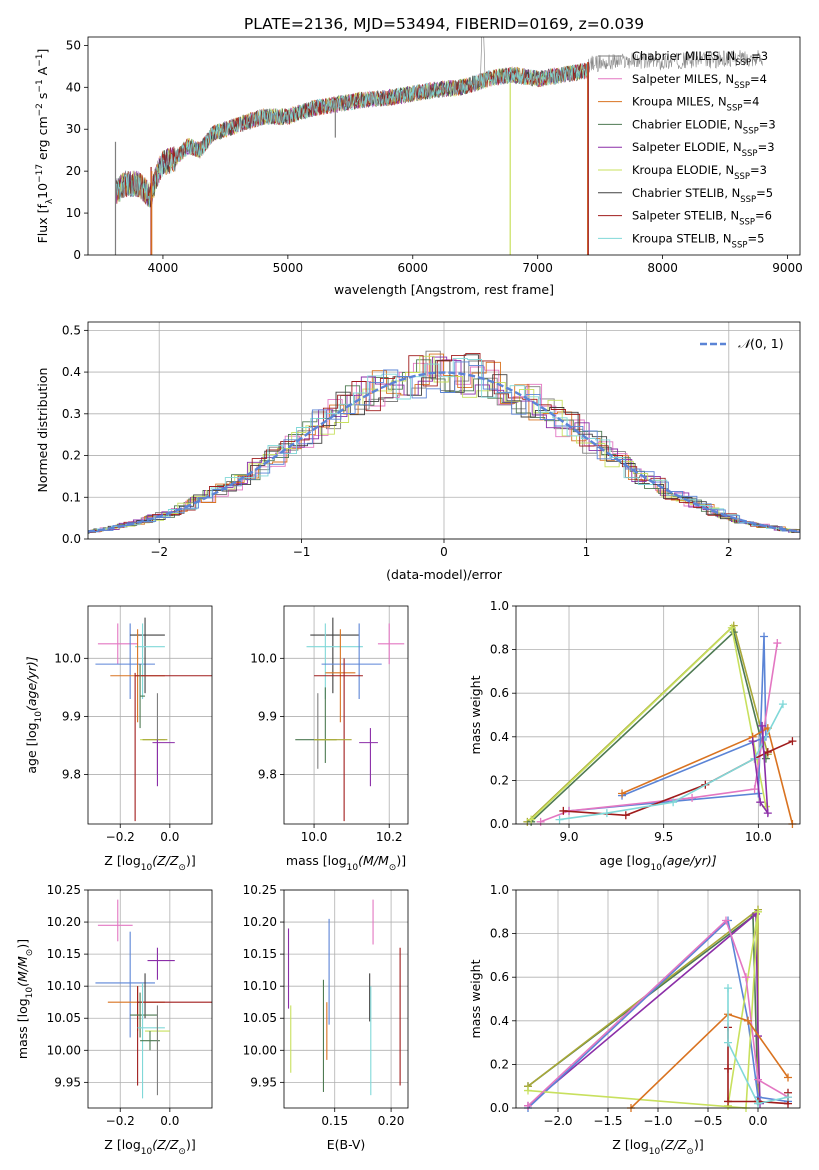  I want to click on normal-curve, so click(444, 452).